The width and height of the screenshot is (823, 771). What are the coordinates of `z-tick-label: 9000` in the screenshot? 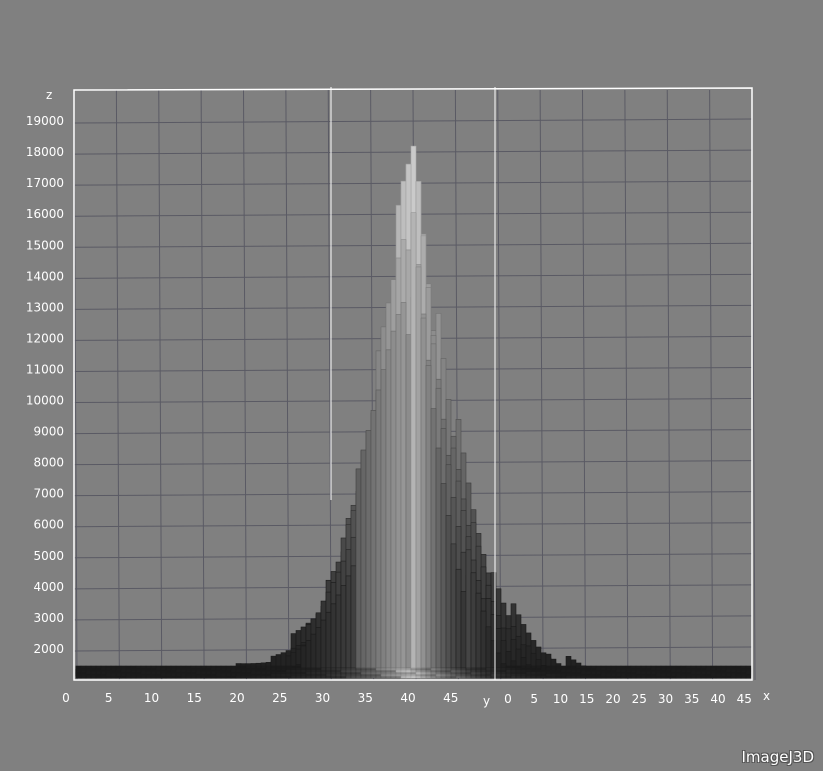 It's located at (48, 432).